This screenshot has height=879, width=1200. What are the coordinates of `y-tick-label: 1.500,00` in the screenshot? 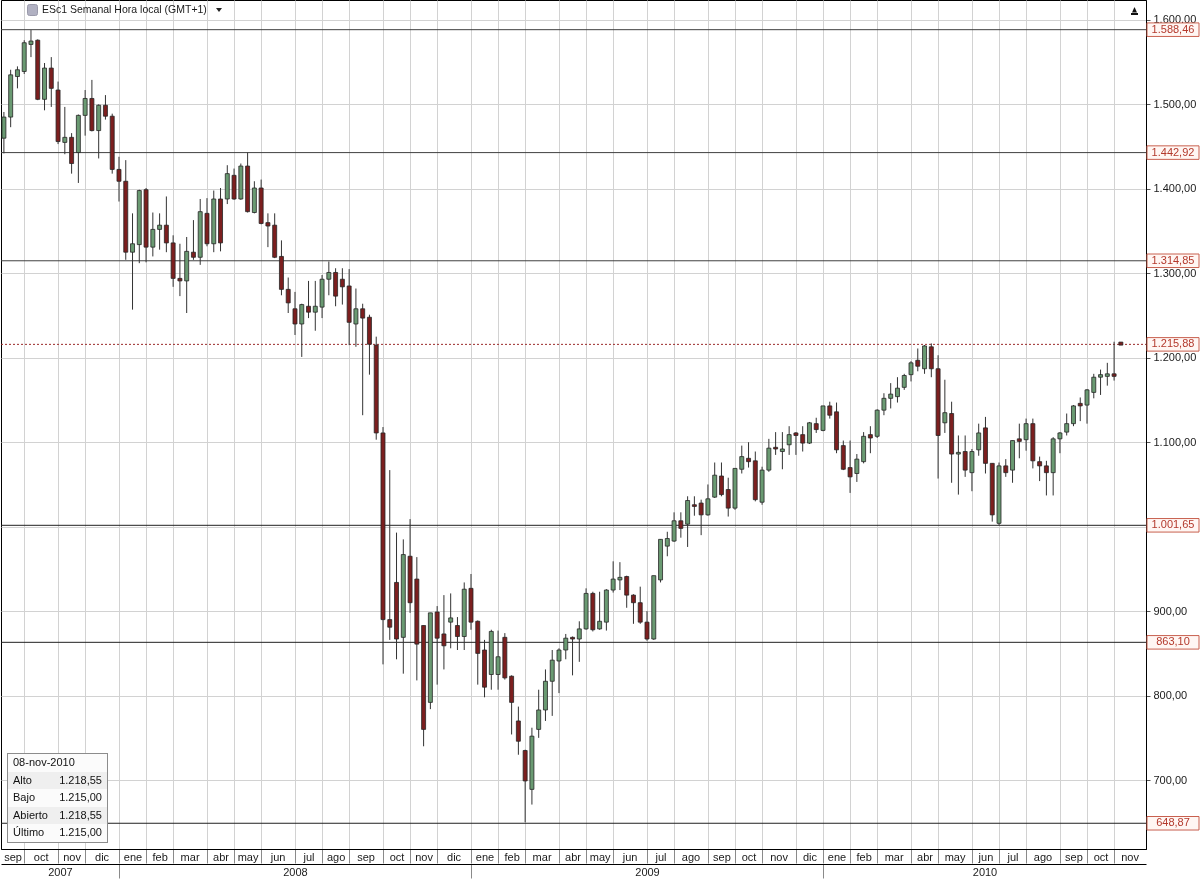 It's located at (1175, 103).